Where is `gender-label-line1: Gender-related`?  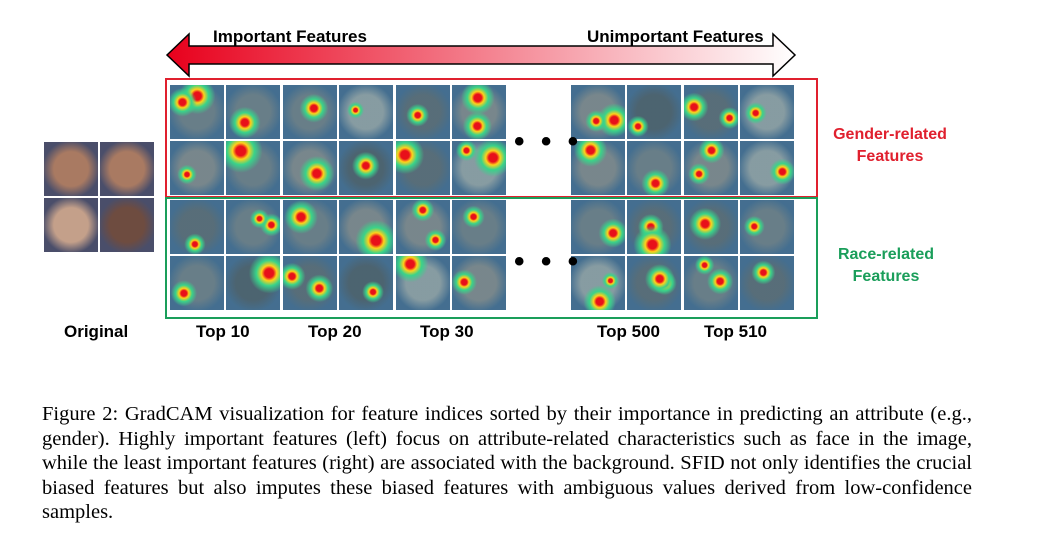 gender-label-line1: Gender-related is located at coordinates (890, 134).